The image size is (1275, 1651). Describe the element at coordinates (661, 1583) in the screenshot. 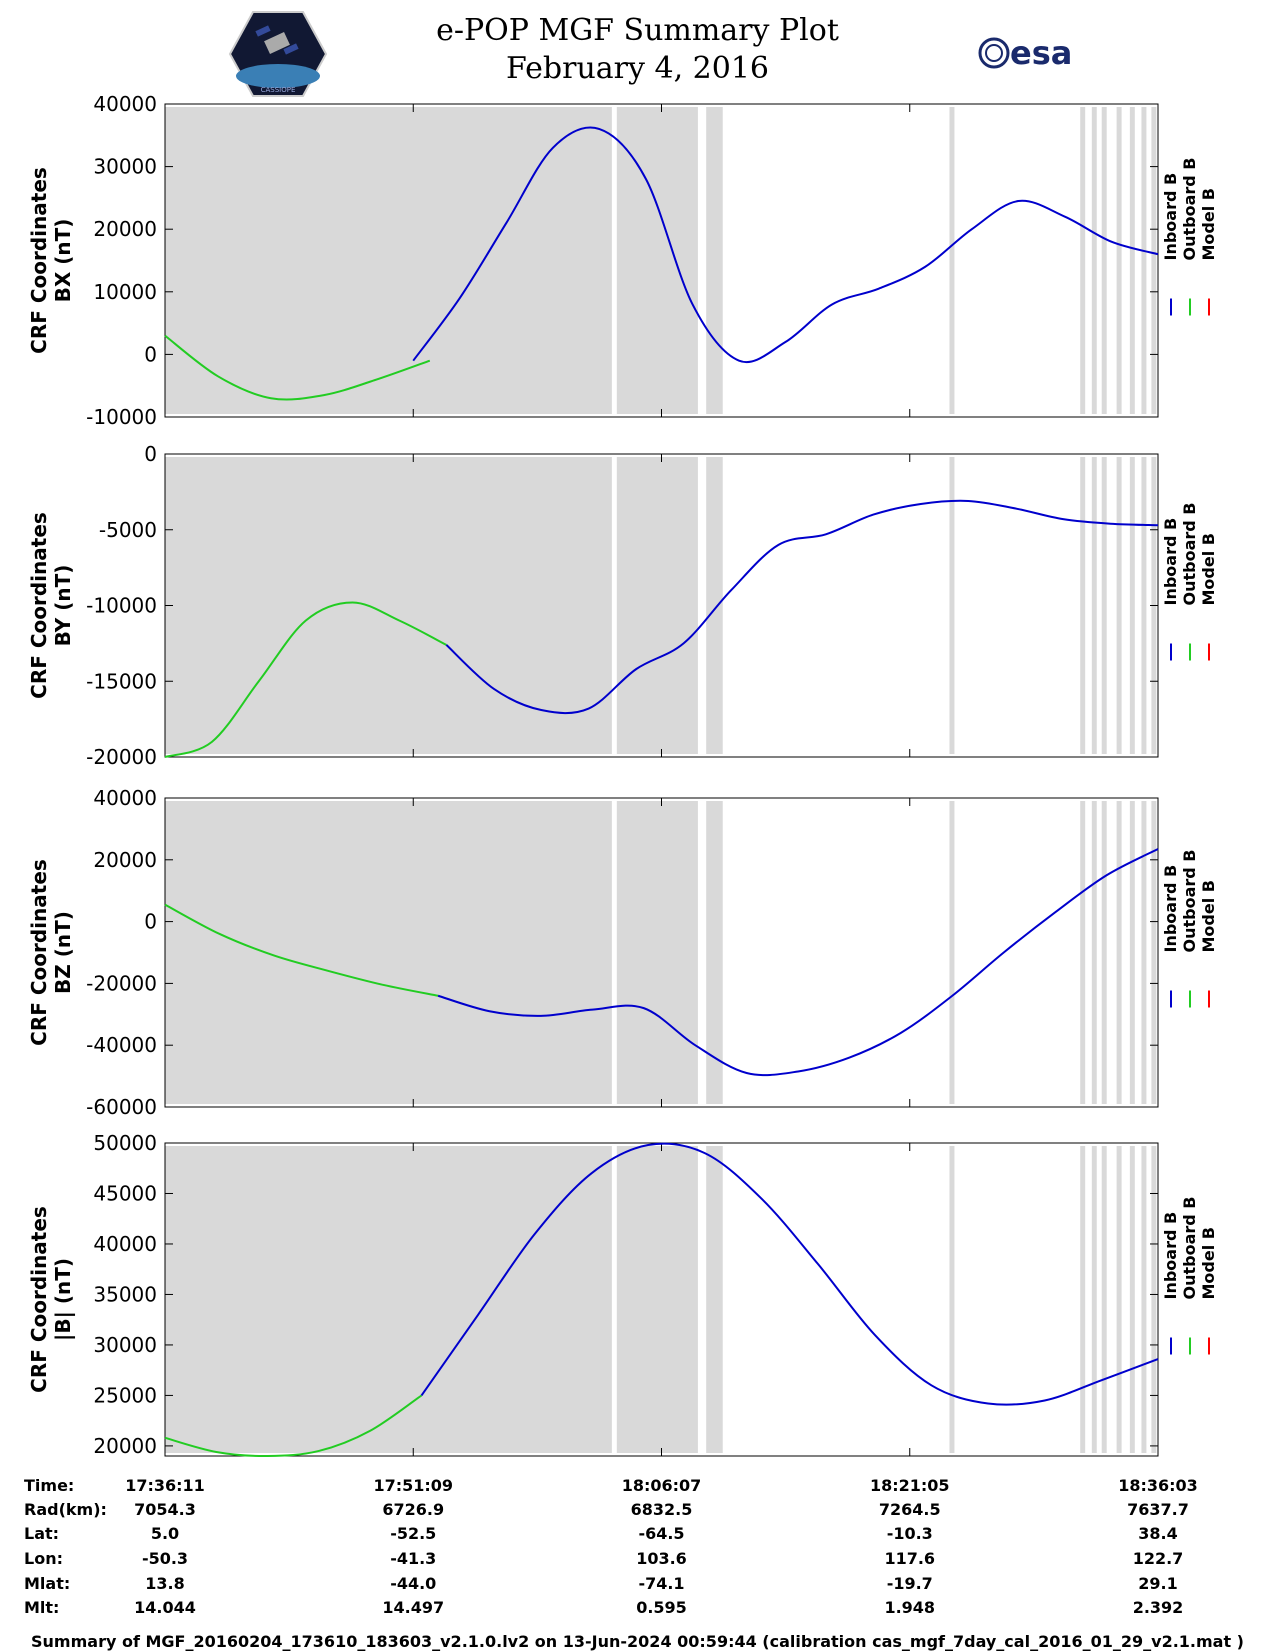

I see `table-cell: -74.1` at that location.